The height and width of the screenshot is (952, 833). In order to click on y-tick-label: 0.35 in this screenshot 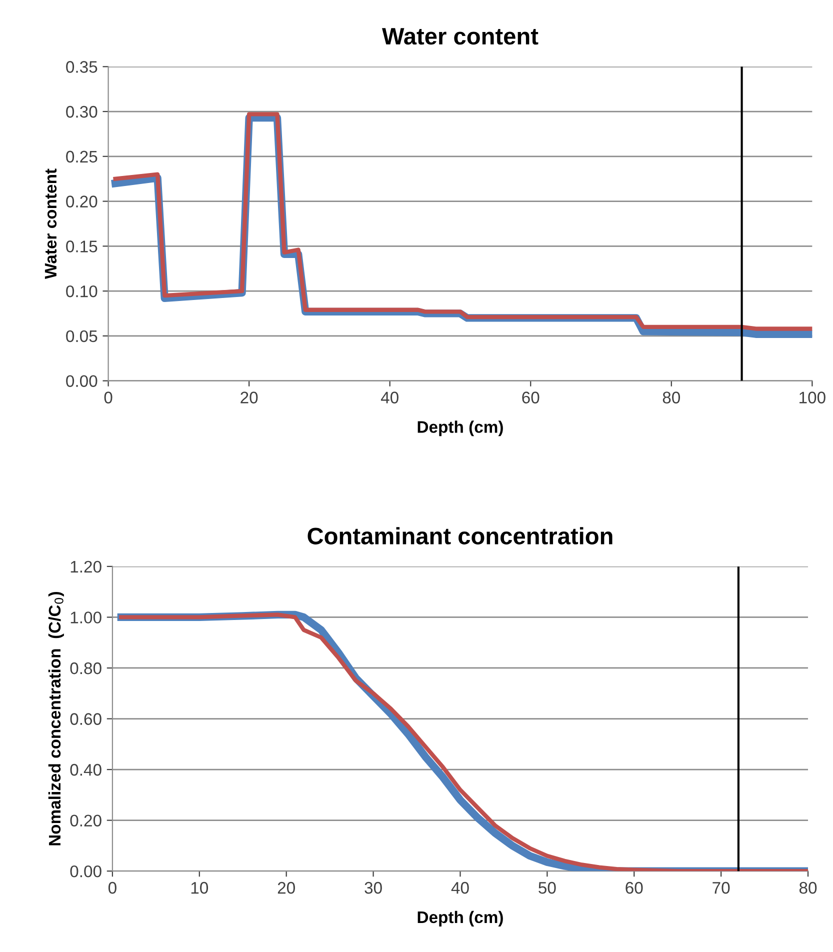, I will do `click(82, 67)`.